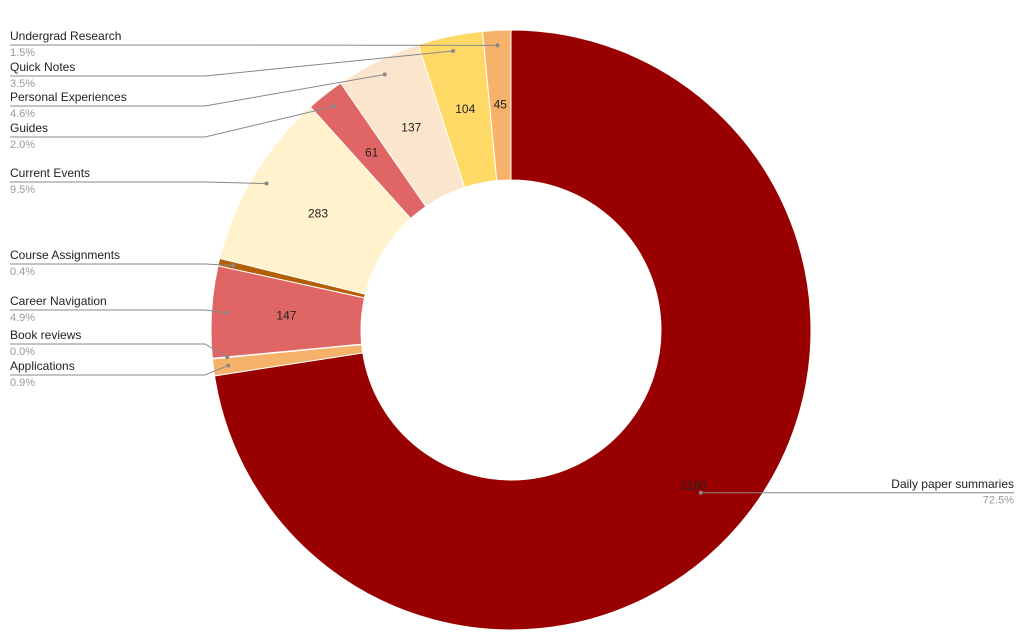 This screenshot has height=634, width=1024. What do you see at coordinates (998, 501) in the screenshot?
I see `percent-label: 72.5%` at bounding box center [998, 501].